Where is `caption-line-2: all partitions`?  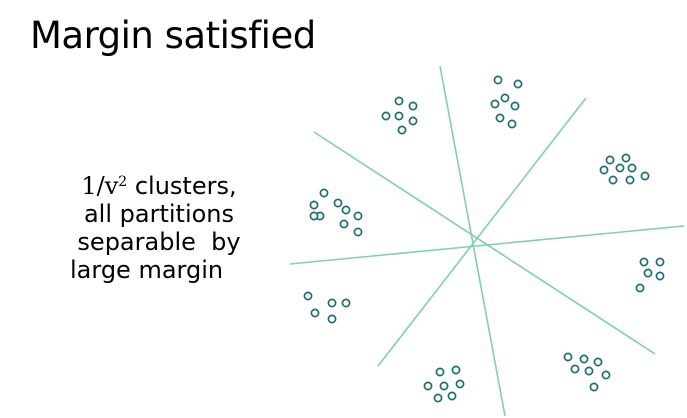
caption-line-2: all partitions is located at coordinates (159, 214).